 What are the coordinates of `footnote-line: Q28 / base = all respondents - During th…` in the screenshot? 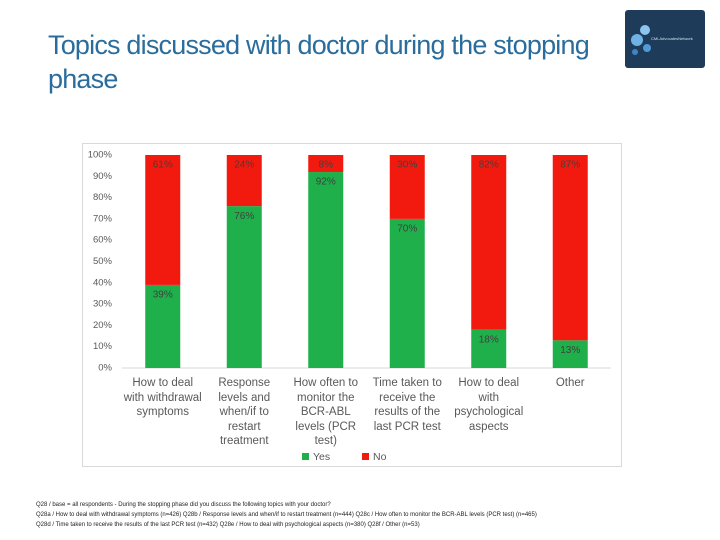 It's located at (183, 505).